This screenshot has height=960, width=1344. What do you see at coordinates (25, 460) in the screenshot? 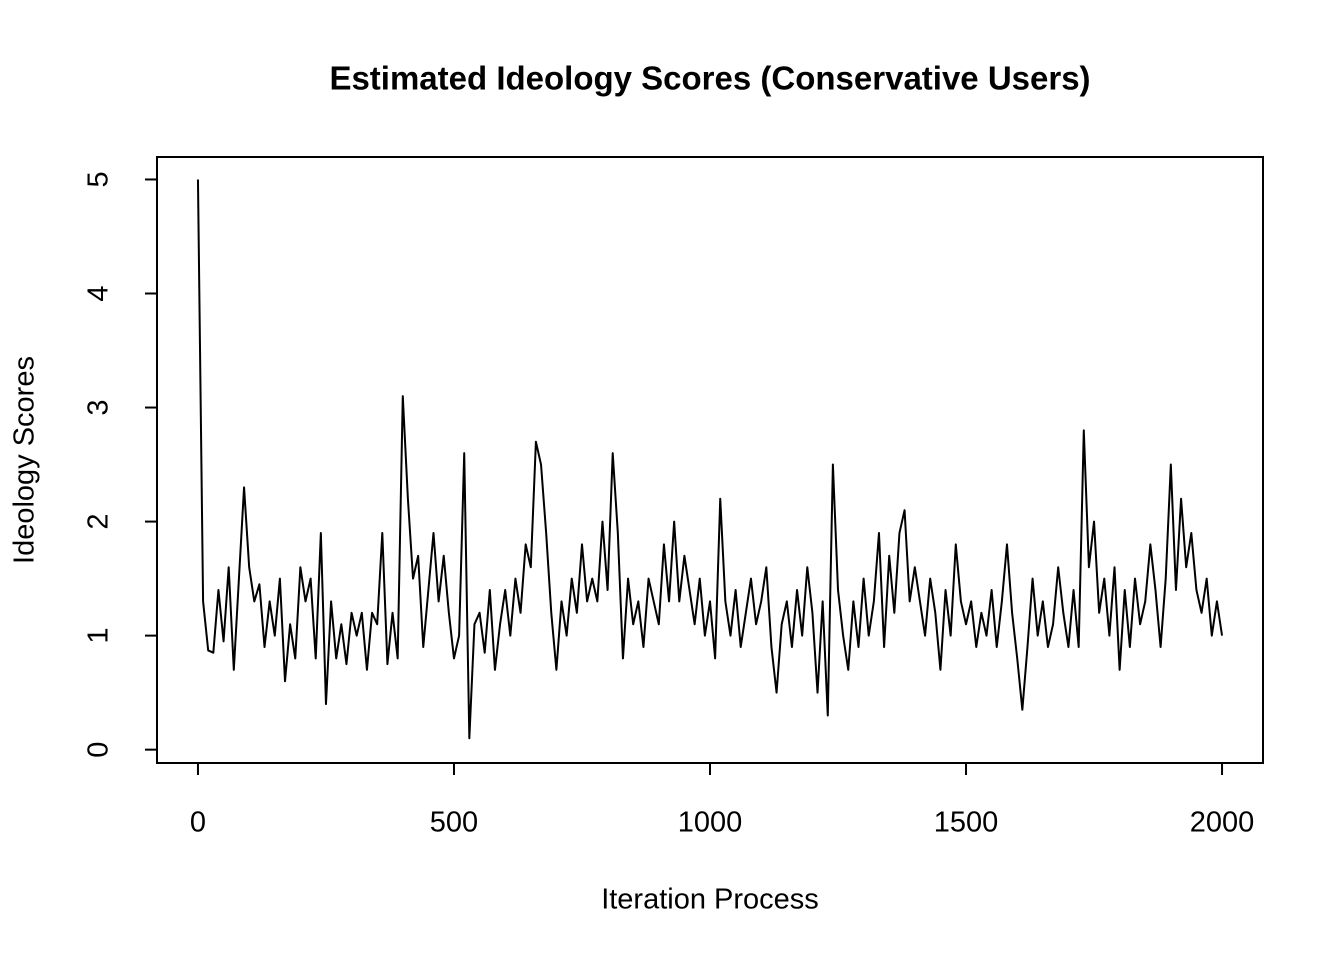
I see `y-axis-title: Ideology Scores` at bounding box center [25, 460].